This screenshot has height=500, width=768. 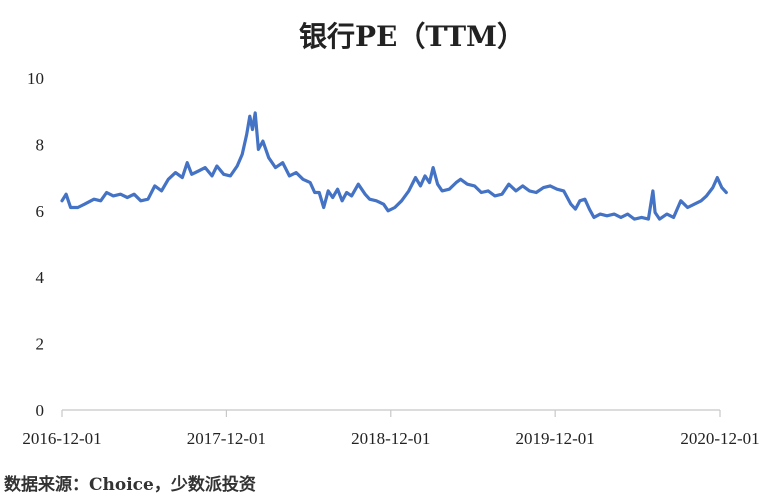 I want to click on y-axis-ticks: 0 2 4 6 8 10, so click(x=36, y=244).